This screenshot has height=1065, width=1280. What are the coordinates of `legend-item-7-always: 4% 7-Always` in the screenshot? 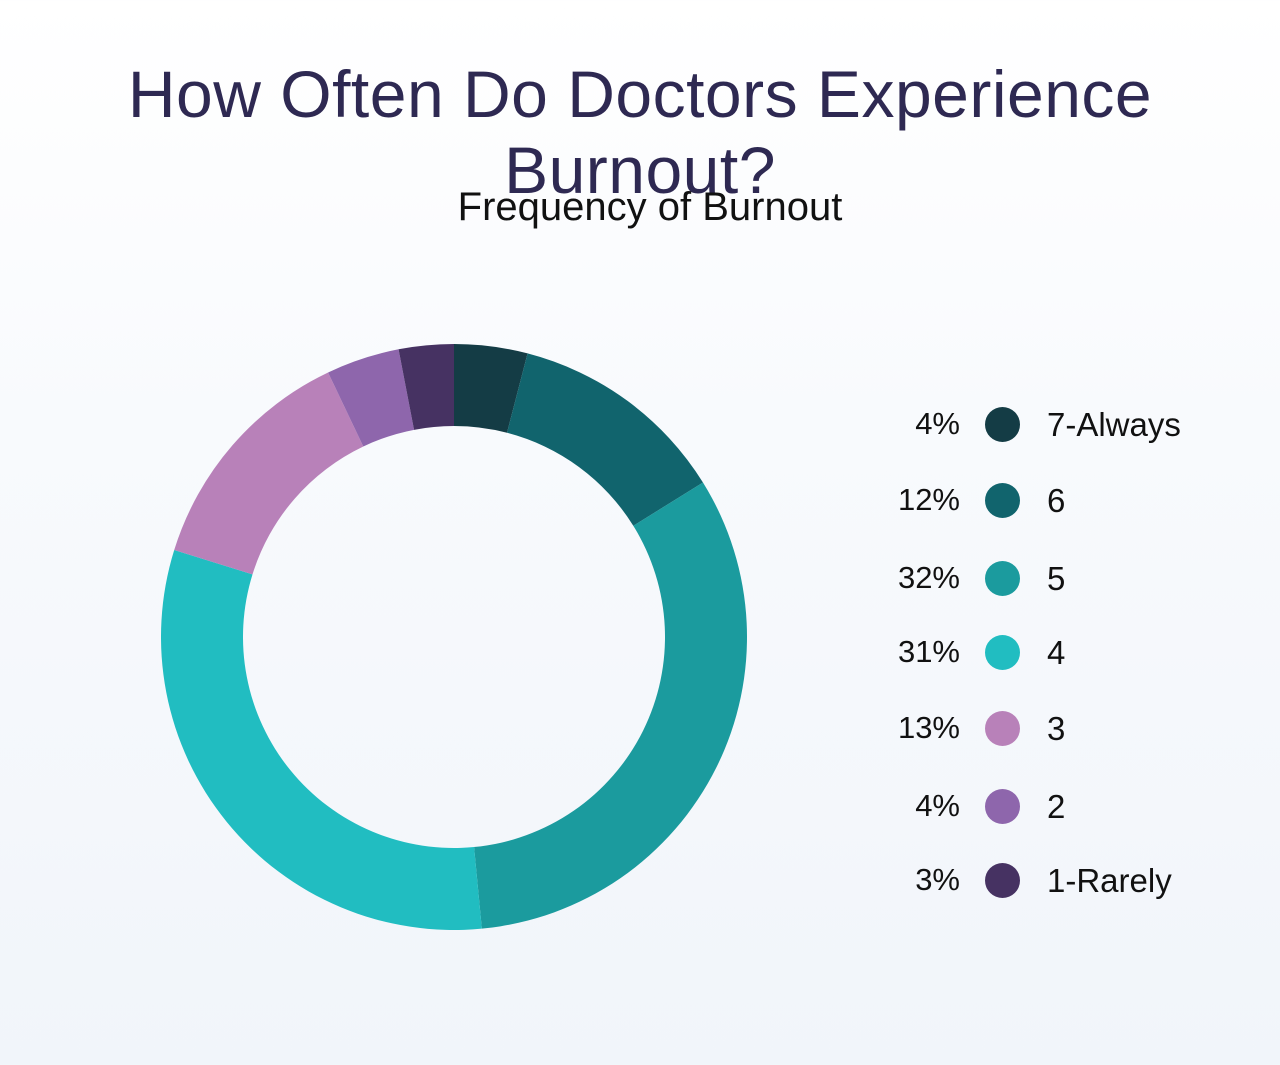 It's located at (1060, 424).